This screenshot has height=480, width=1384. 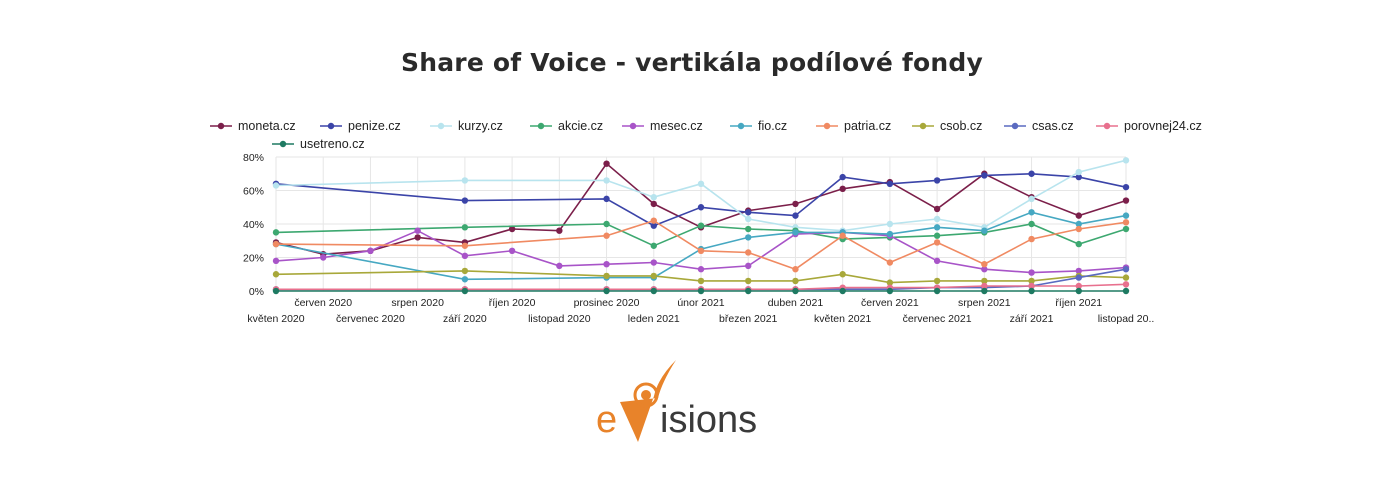 I want to click on legend-label: penize.cz, so click(x=374, y=126).